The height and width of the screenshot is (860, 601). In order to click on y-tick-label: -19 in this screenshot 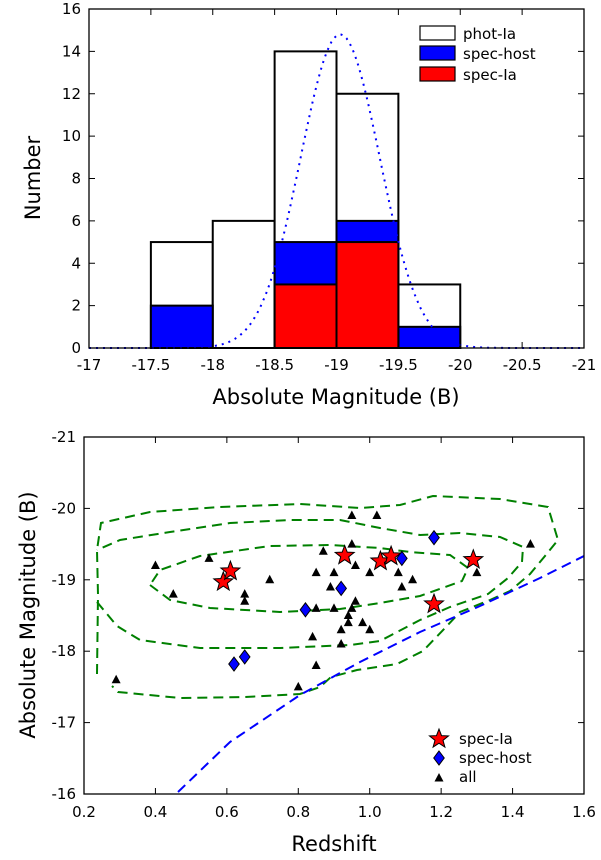, I will do `click(64, 580)`.